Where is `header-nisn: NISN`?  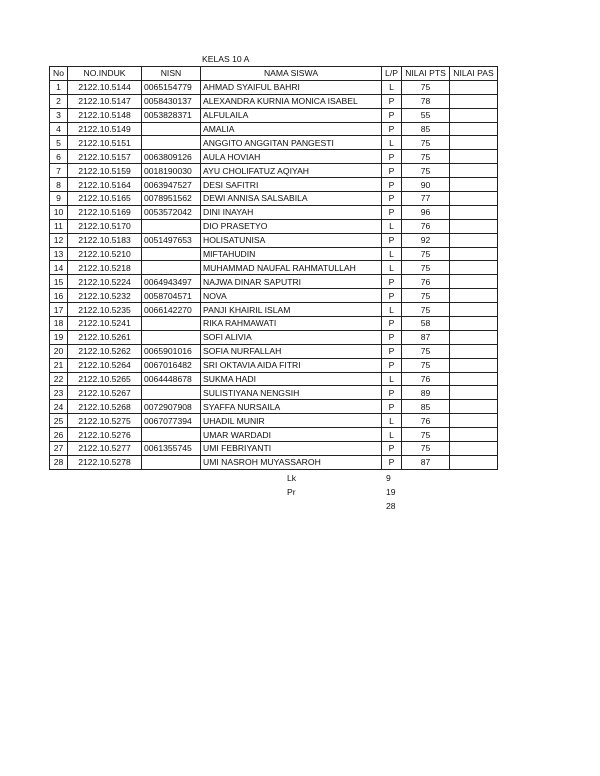
header-nisn: NISN is located at coordinates (171, 73).